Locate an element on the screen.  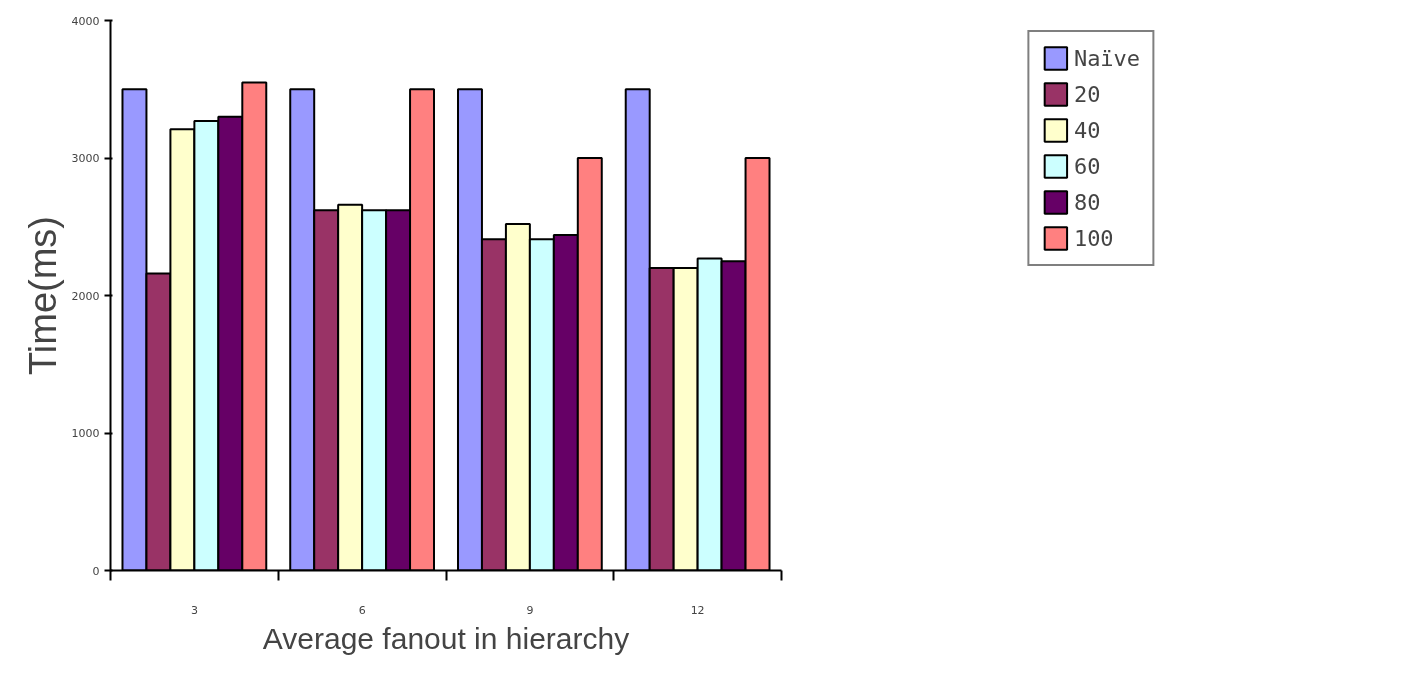
y-tick-label: 4000 is located at coordinates (85, 21).